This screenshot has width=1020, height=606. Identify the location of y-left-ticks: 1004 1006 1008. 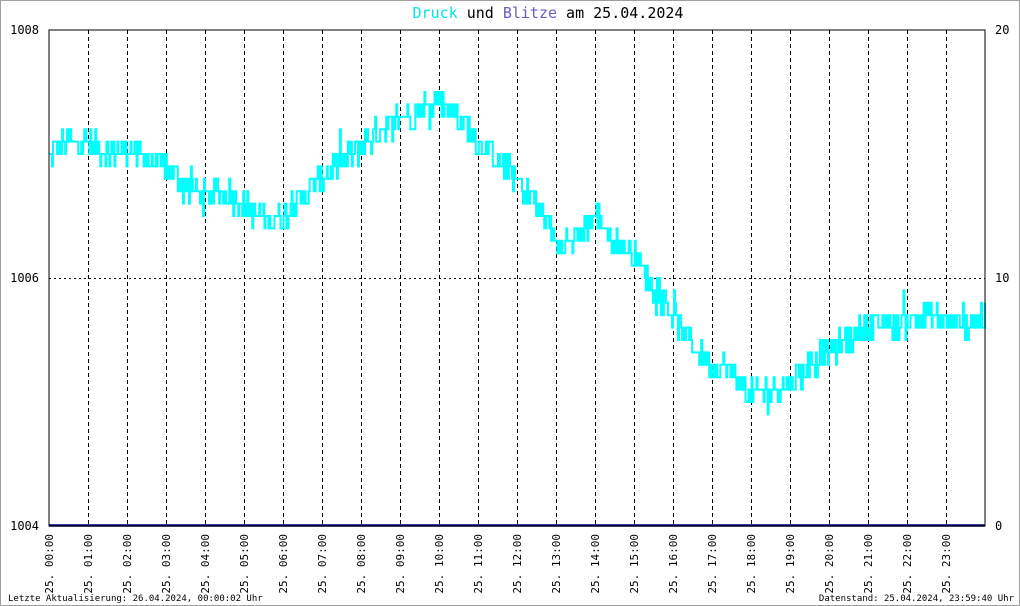
(24, 278).